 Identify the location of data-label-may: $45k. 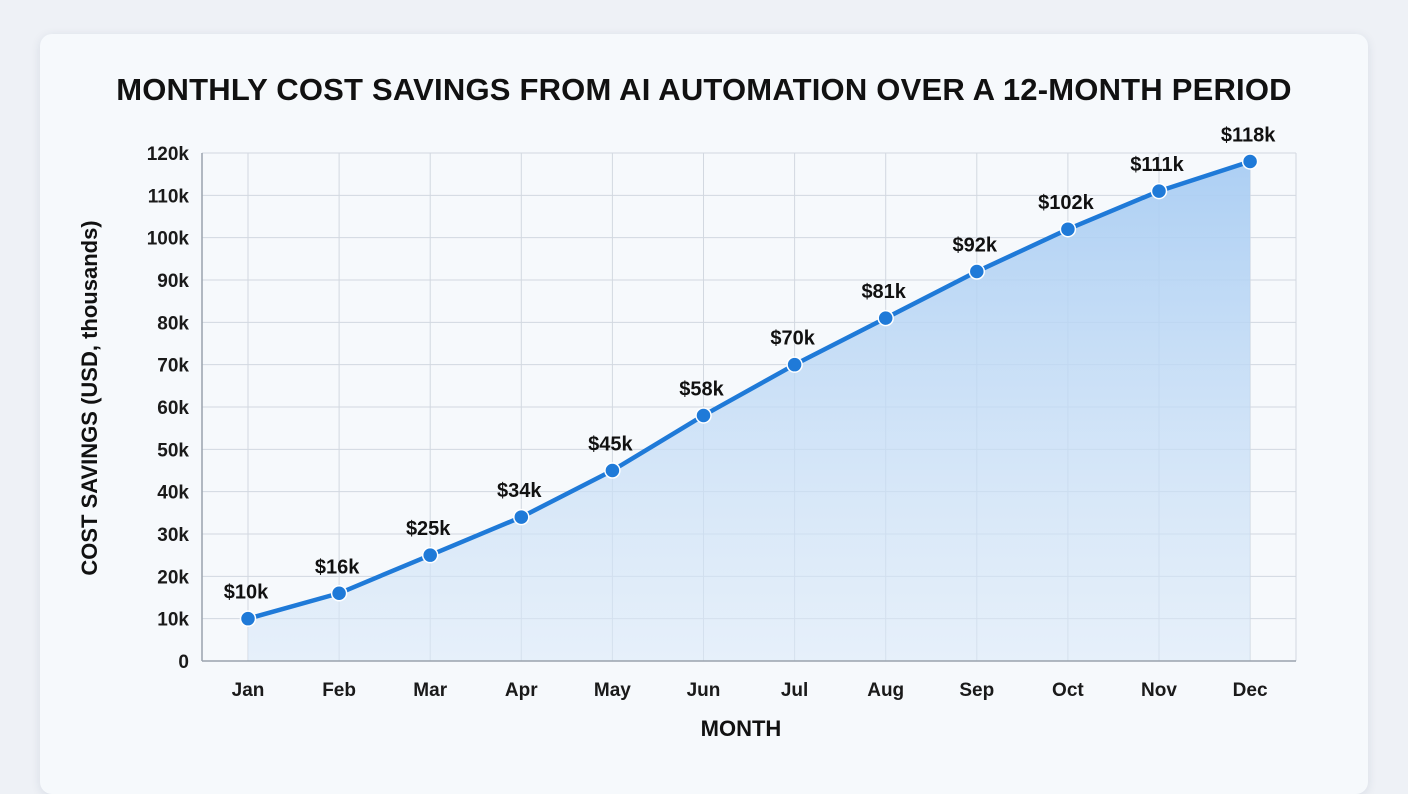
(610, 445).